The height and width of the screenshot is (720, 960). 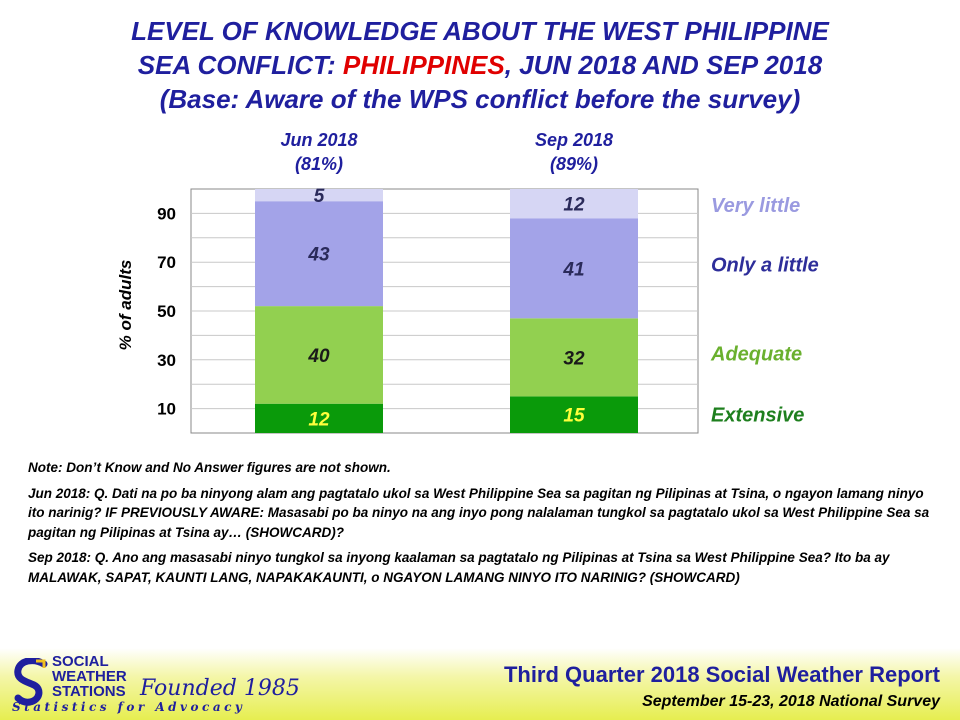 I want to click on y-tick-label: 50, so click(x=166, y=311).